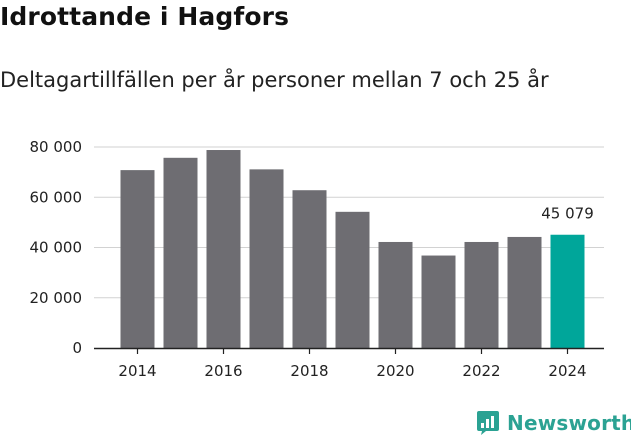  Describe the element at coordinates (180, 252) in the screenshot. I see `bar-2015` at that location.